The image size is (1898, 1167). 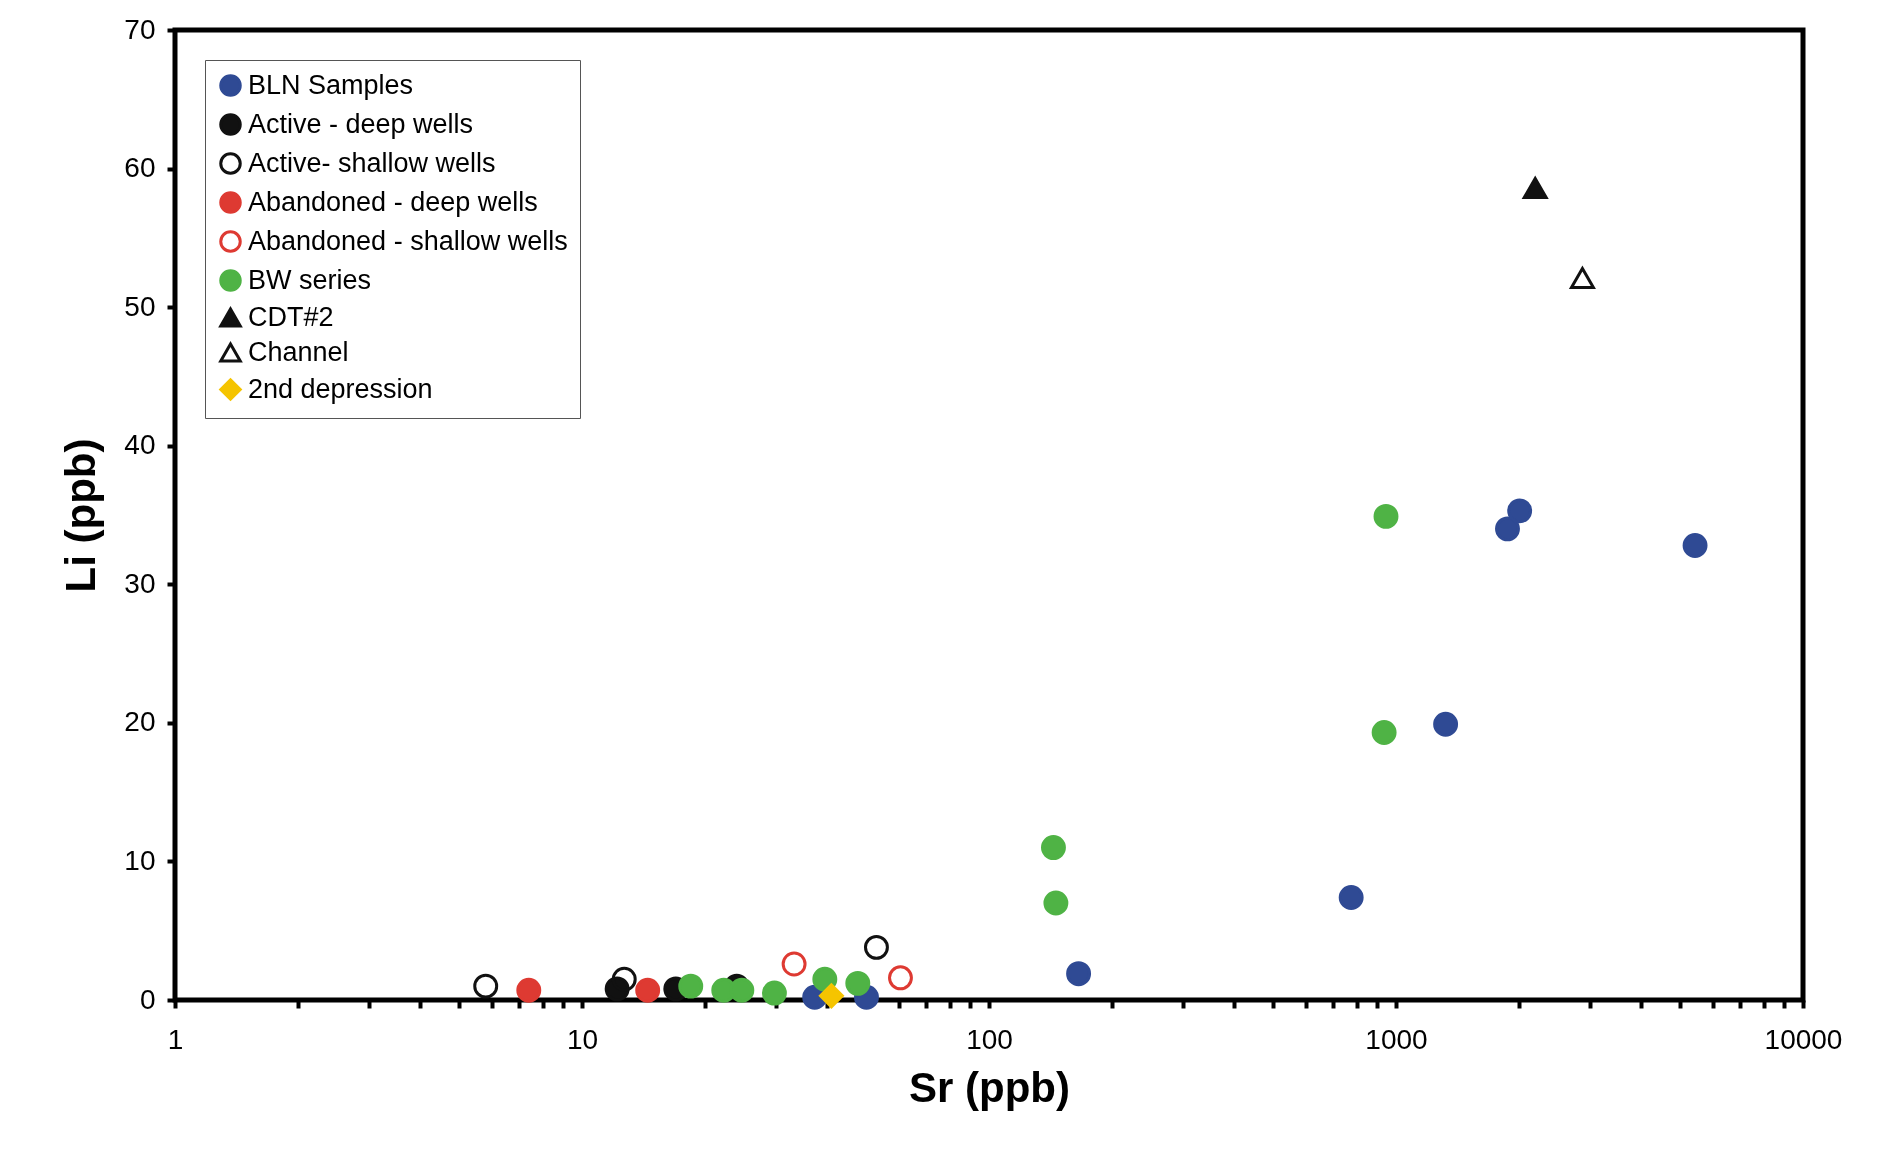 What do you see at coordinates (140, 29) in the screenshot?
I see `y-tick-label: 70` at bounding box center [140, 29].